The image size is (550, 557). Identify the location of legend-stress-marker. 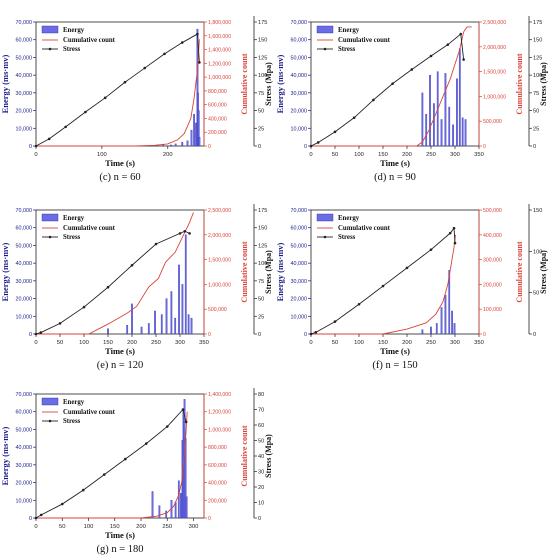
(50, 421).